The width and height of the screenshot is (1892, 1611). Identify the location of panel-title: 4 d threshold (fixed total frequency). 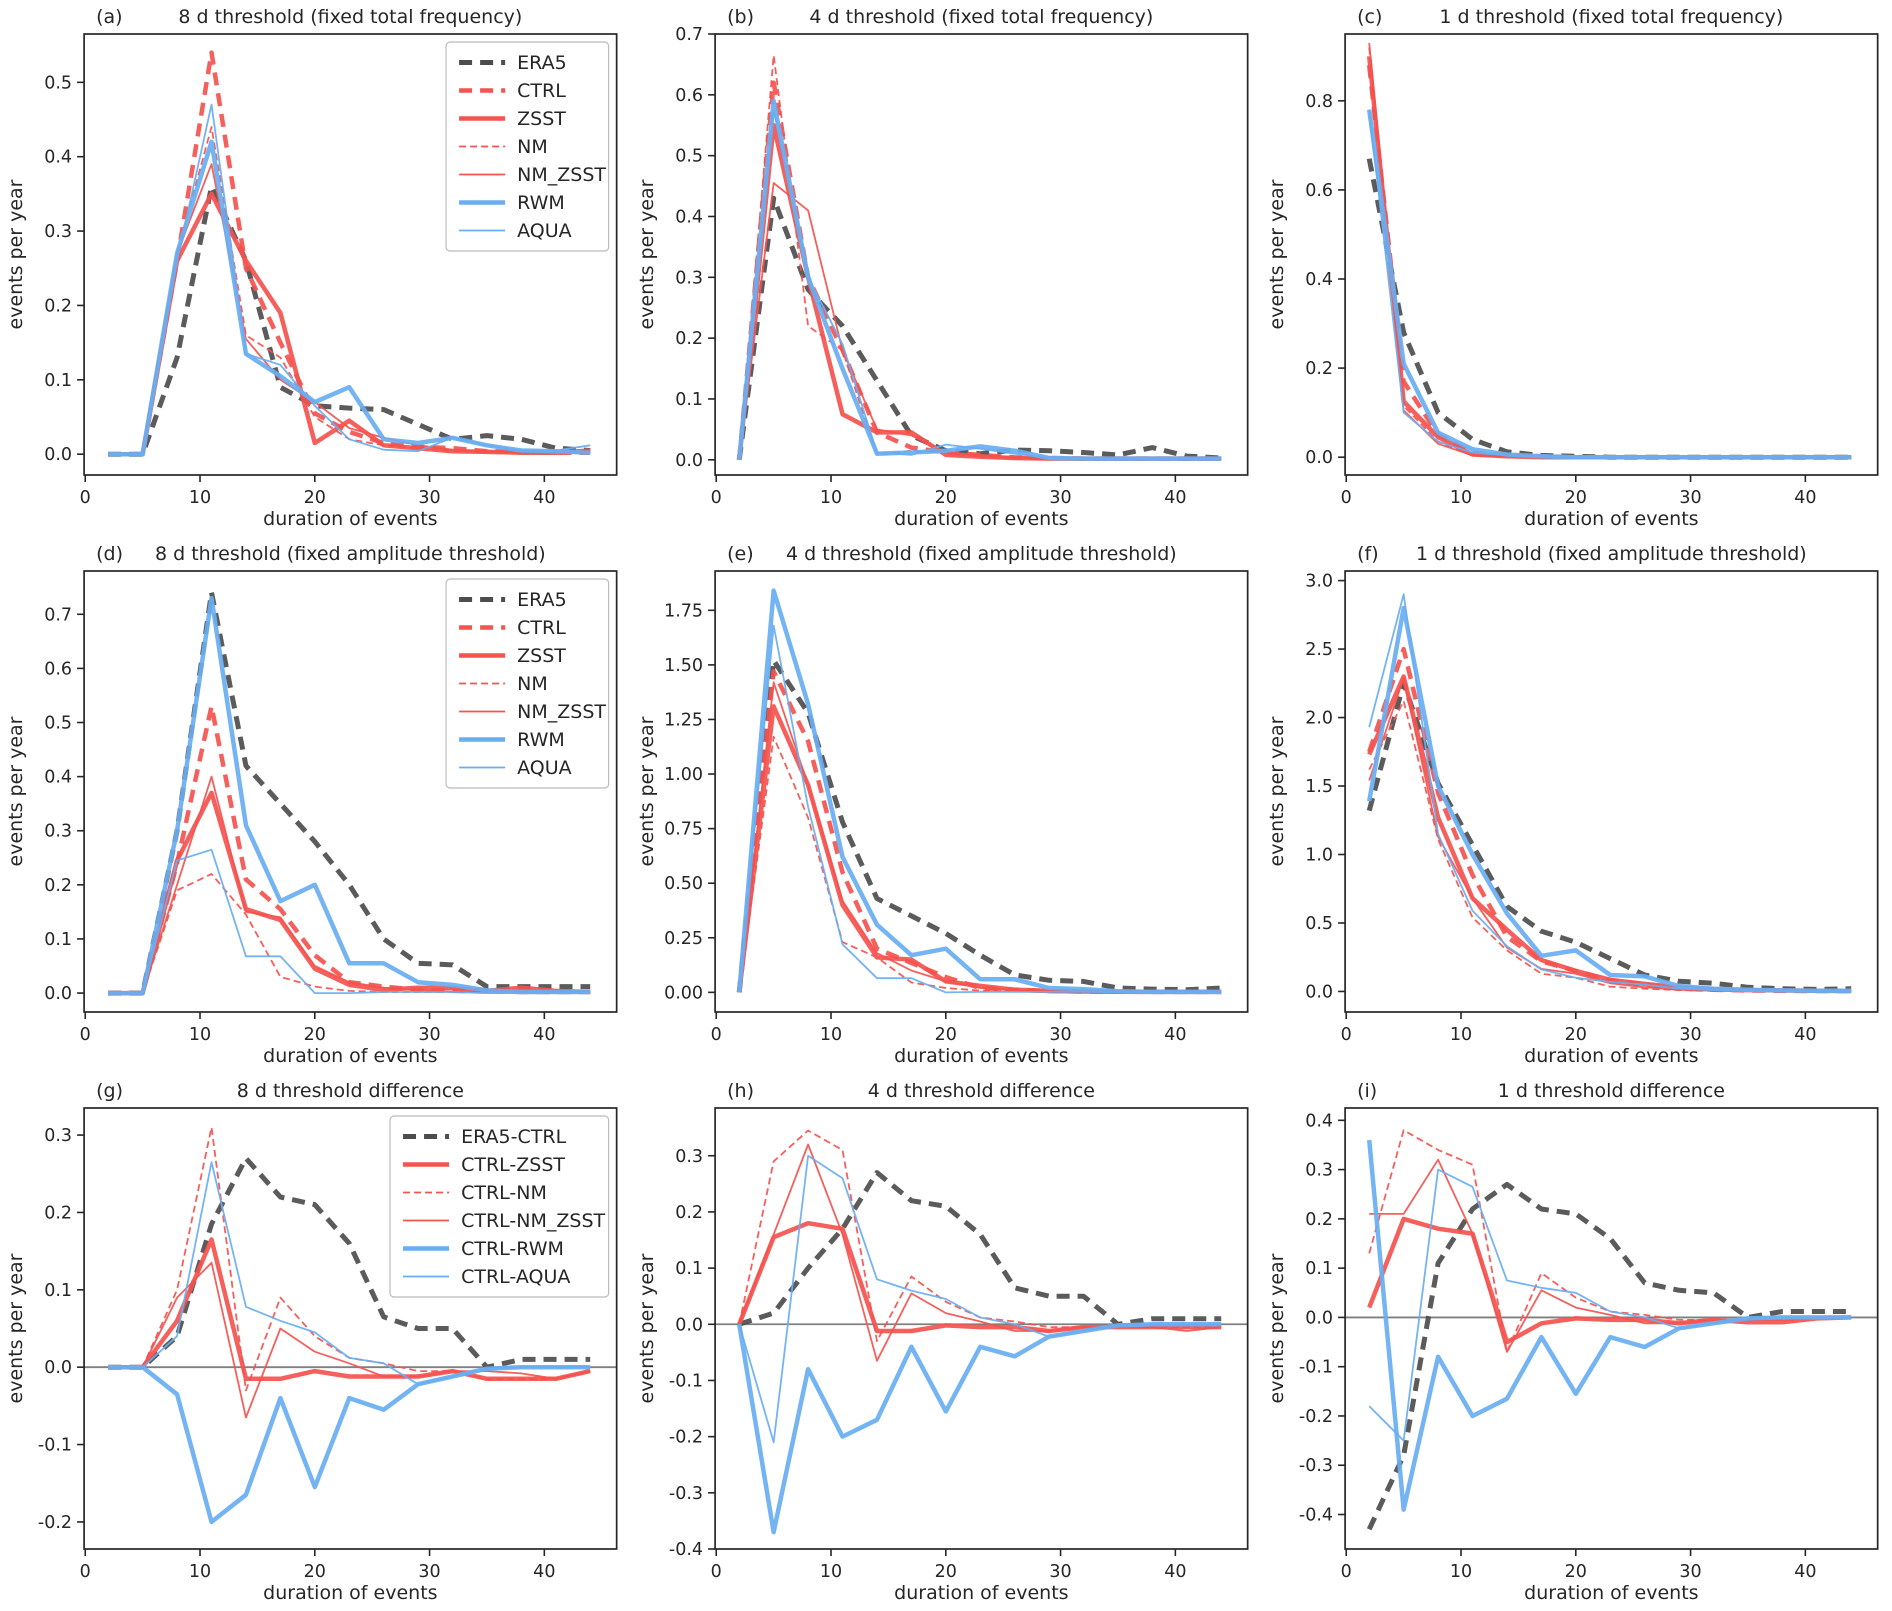
(981, 17).